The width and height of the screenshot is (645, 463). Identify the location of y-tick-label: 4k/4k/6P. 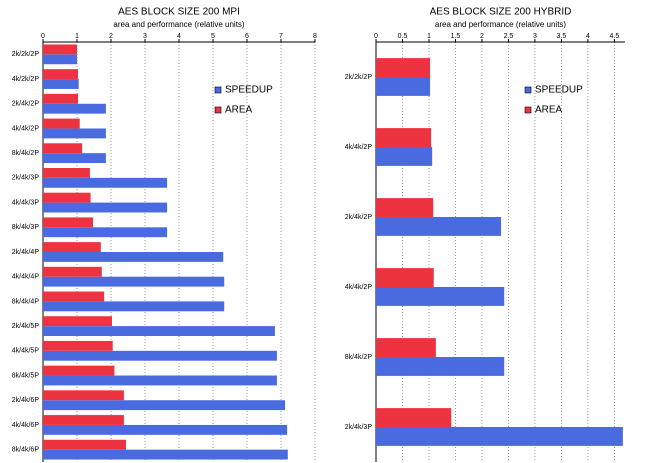
(26, 425).